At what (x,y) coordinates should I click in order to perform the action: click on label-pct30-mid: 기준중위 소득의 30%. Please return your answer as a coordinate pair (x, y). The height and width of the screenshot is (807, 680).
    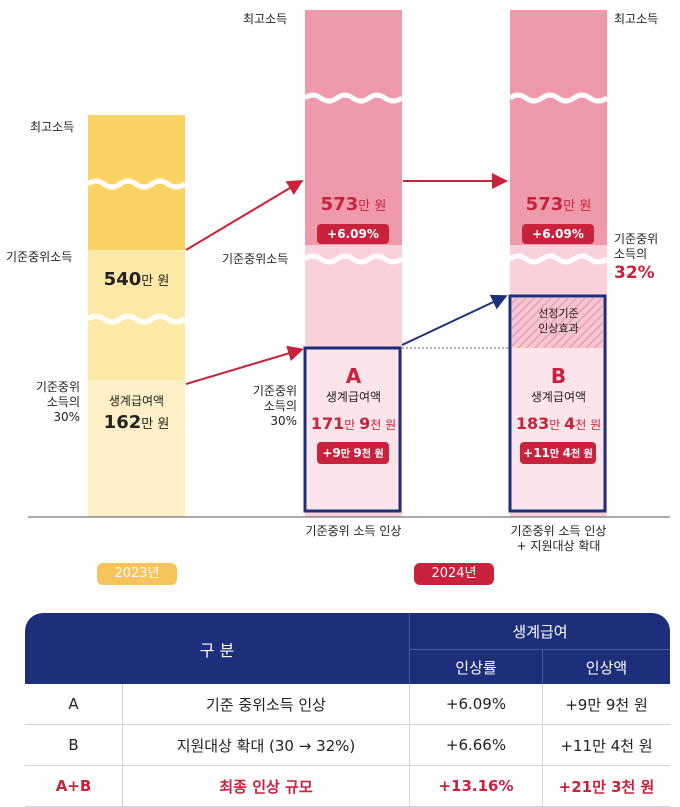
    Looking at the image, I should click on (266, 406).